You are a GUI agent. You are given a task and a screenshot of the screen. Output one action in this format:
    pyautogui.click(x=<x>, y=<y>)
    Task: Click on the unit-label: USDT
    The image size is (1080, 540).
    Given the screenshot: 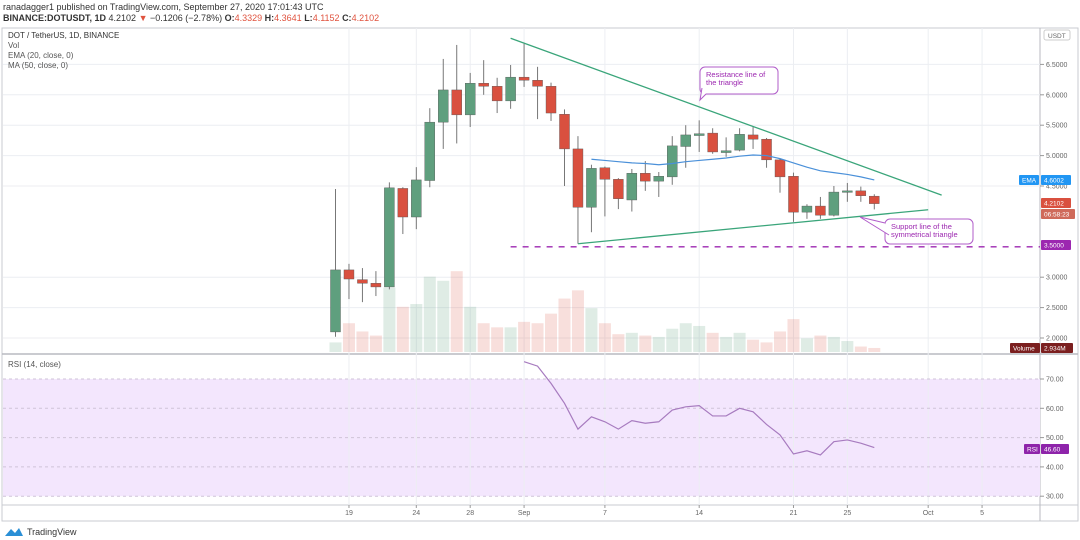 What is the action you would take?
    pyautogui.click(x=1057, y=36)
    